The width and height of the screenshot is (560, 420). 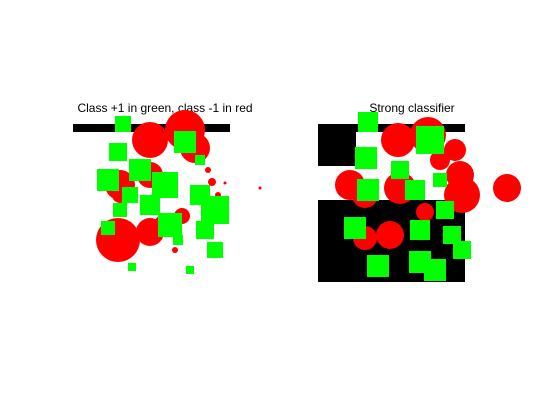 What do you see at coordinates (337, 145) in the screenshot?
I see `region` at bounding box center [337, 145].